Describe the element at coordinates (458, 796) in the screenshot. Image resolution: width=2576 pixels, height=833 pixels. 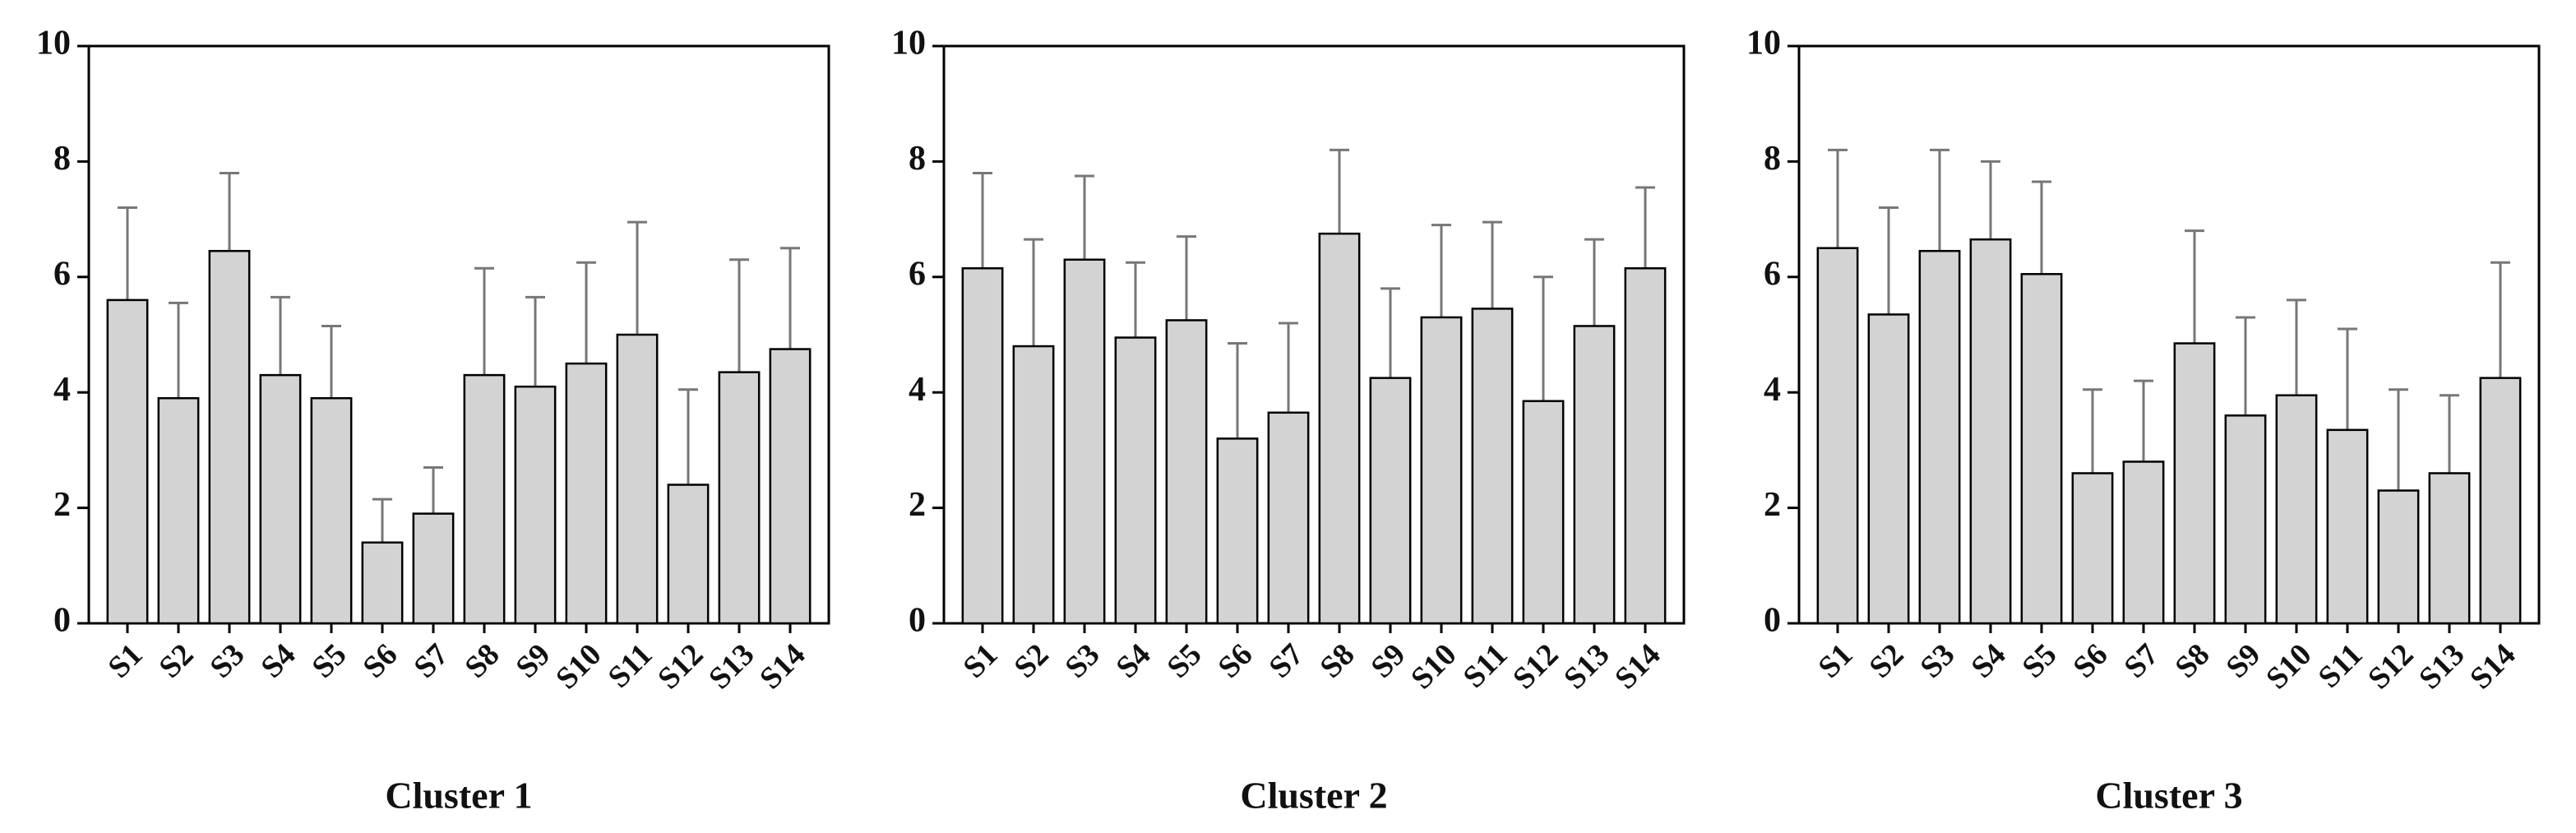
I see `chart-title: Cluster 1` at that location.